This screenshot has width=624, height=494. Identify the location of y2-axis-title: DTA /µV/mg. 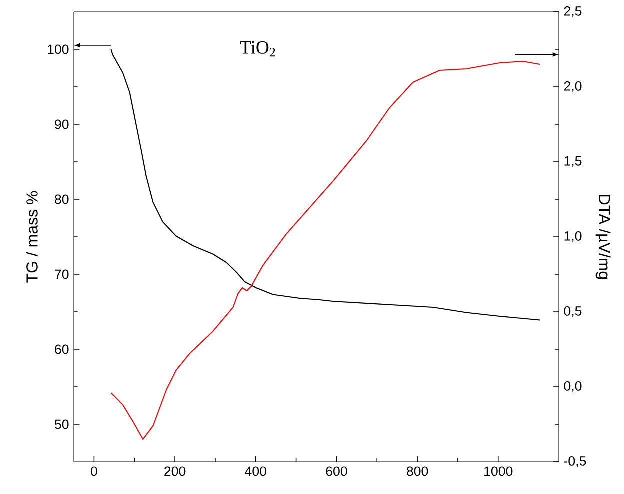
(603, 237).